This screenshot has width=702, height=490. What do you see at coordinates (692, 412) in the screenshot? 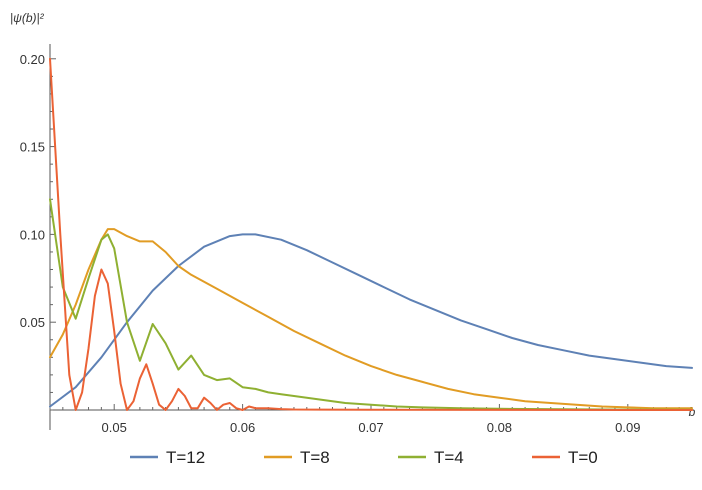
I see `x-axis-label: b` at bounding box center [692, 412].